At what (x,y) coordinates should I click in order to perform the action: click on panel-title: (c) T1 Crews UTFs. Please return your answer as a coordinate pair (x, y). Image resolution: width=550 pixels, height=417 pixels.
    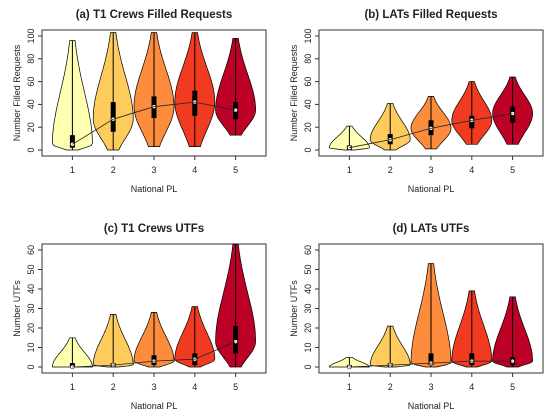
    Looking at the image, I should click on (154, 229).